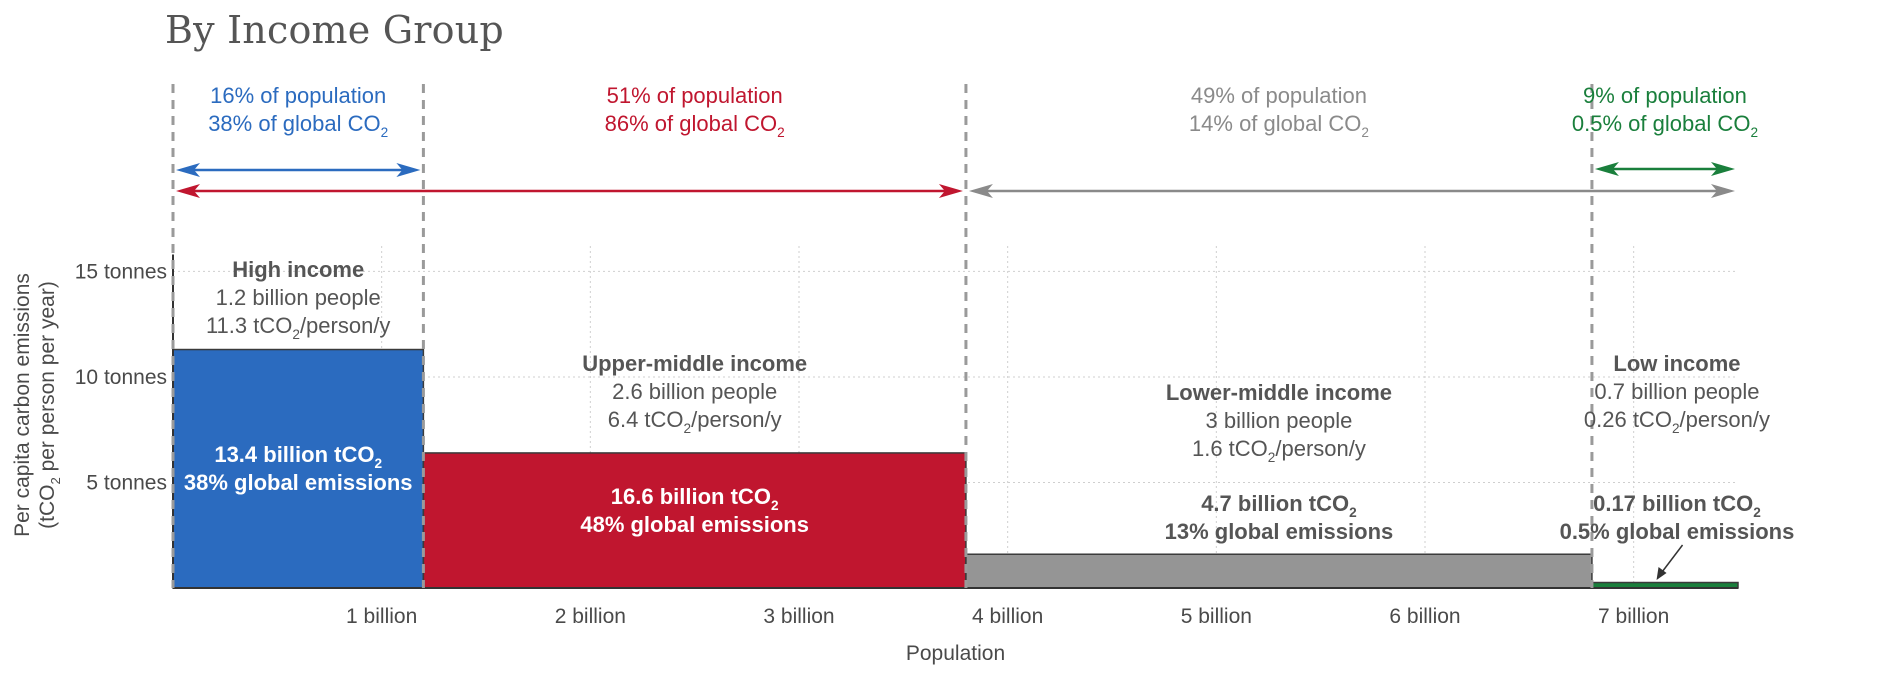  I want to click on x-axis-title: Population, so click(955, 653).